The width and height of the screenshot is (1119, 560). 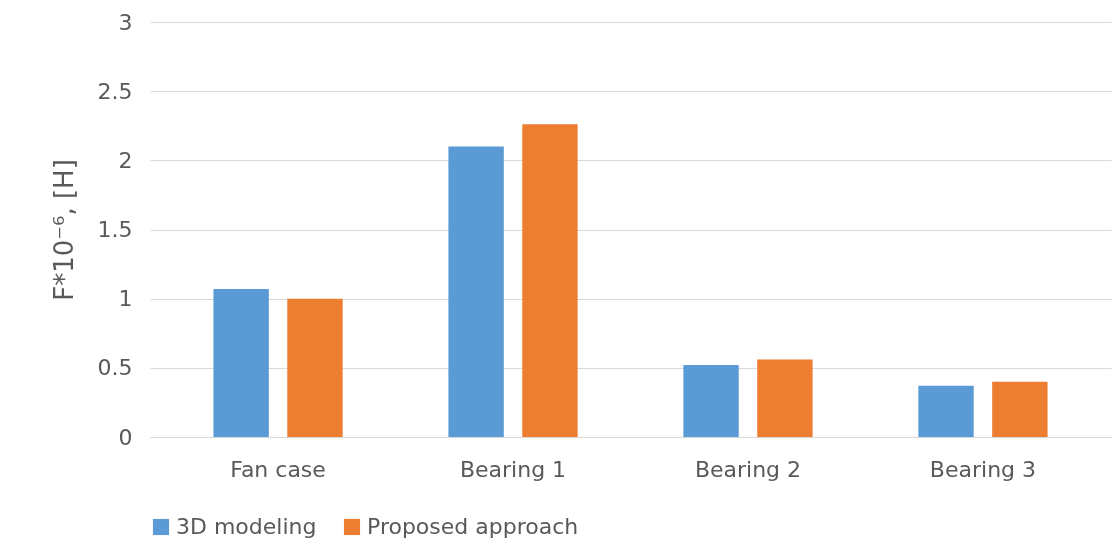 What do you see at coordinates (983, 469) in the screenshot?
I see `x-tick-label: Bearing 3` at bounding box center [983, 469].